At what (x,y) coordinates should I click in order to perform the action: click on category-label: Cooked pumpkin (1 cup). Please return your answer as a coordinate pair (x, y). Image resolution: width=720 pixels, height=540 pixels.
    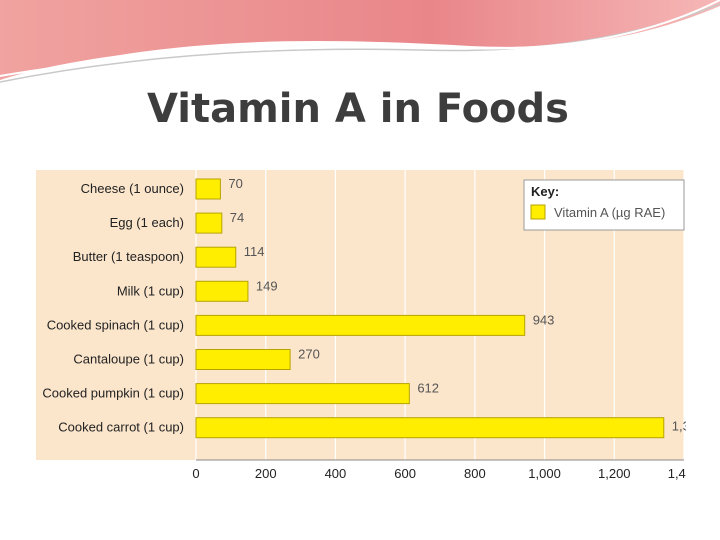
    Looking at the image, I should click on (113, 393).